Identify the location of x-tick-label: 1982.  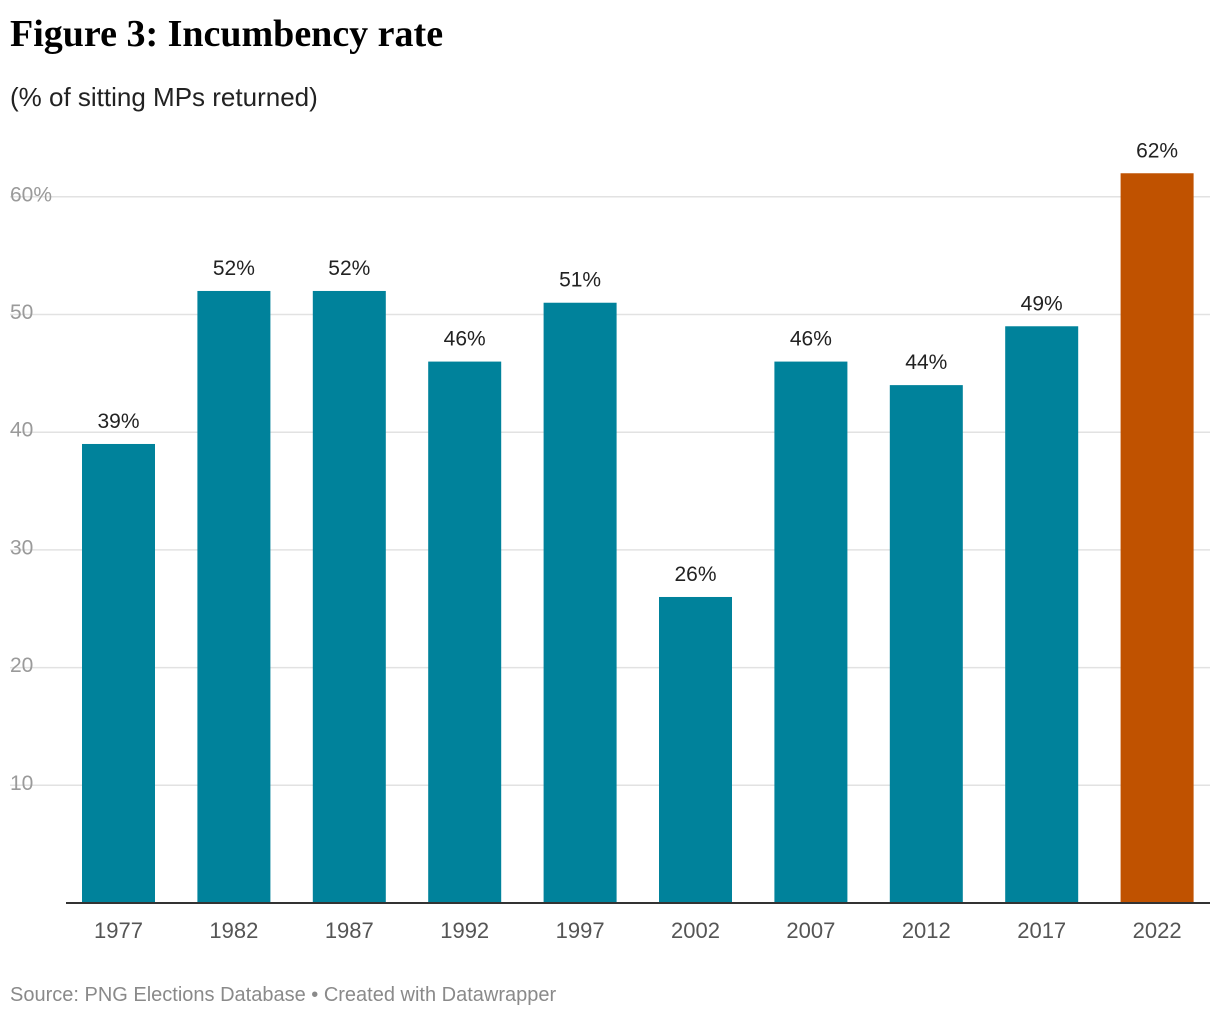
(233, 930).